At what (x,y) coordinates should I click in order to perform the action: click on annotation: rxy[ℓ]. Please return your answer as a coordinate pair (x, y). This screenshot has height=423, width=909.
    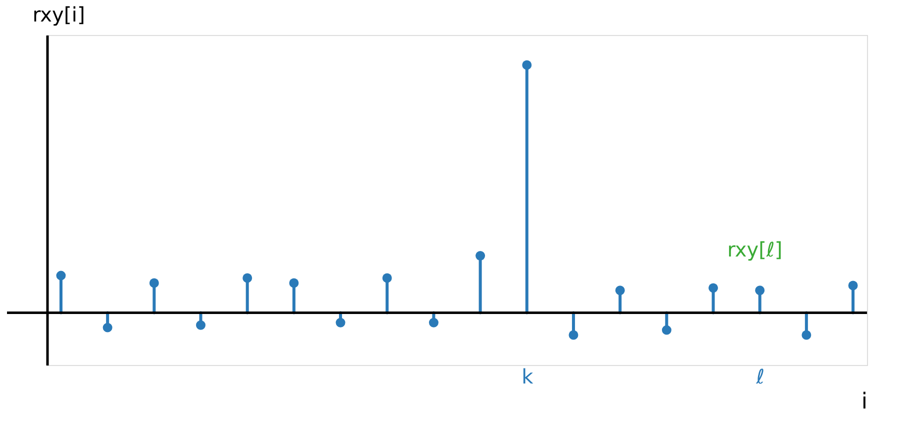
    Looking at the image, I should click on (754, 249).